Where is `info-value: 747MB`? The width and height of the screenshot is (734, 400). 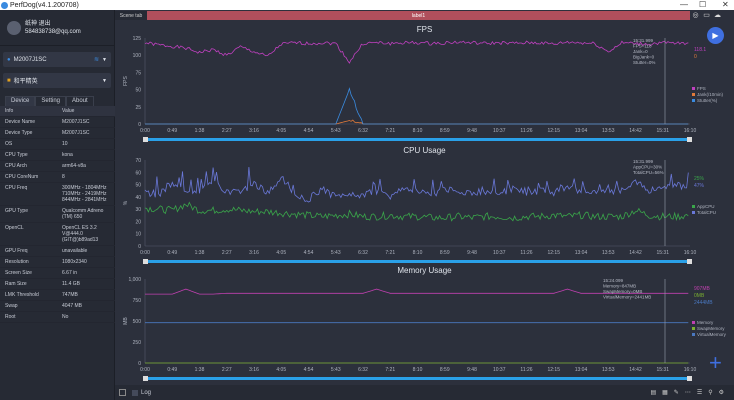
info-value: 747MB is located at coordinates (86, 295).